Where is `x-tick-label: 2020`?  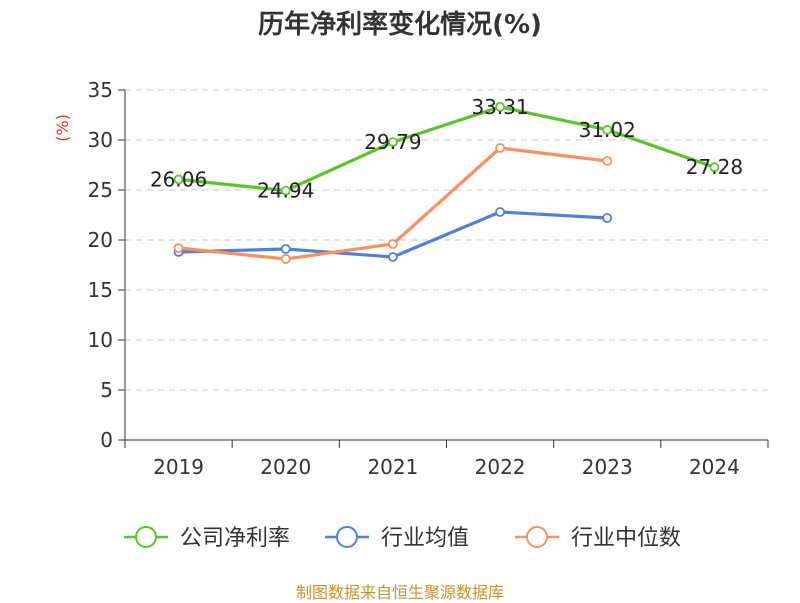
x-tick-label: 2020 is located at coordinates (285, 467).